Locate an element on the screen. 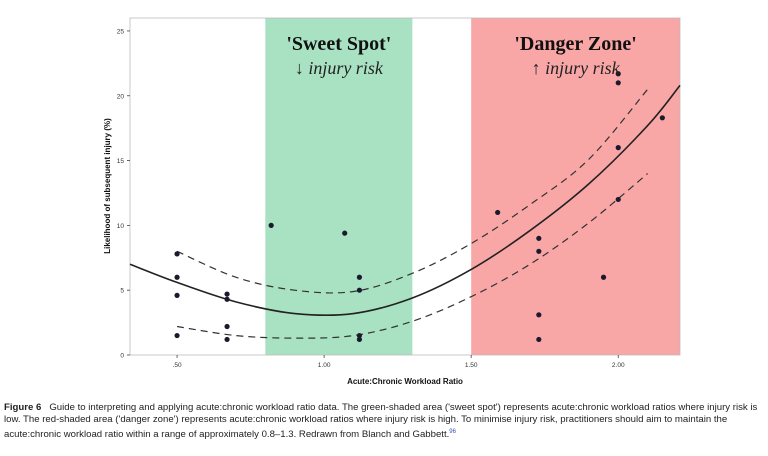  x-axis-label: Acute:Chronic Workload Ratio is located at coordinates (405, 381).